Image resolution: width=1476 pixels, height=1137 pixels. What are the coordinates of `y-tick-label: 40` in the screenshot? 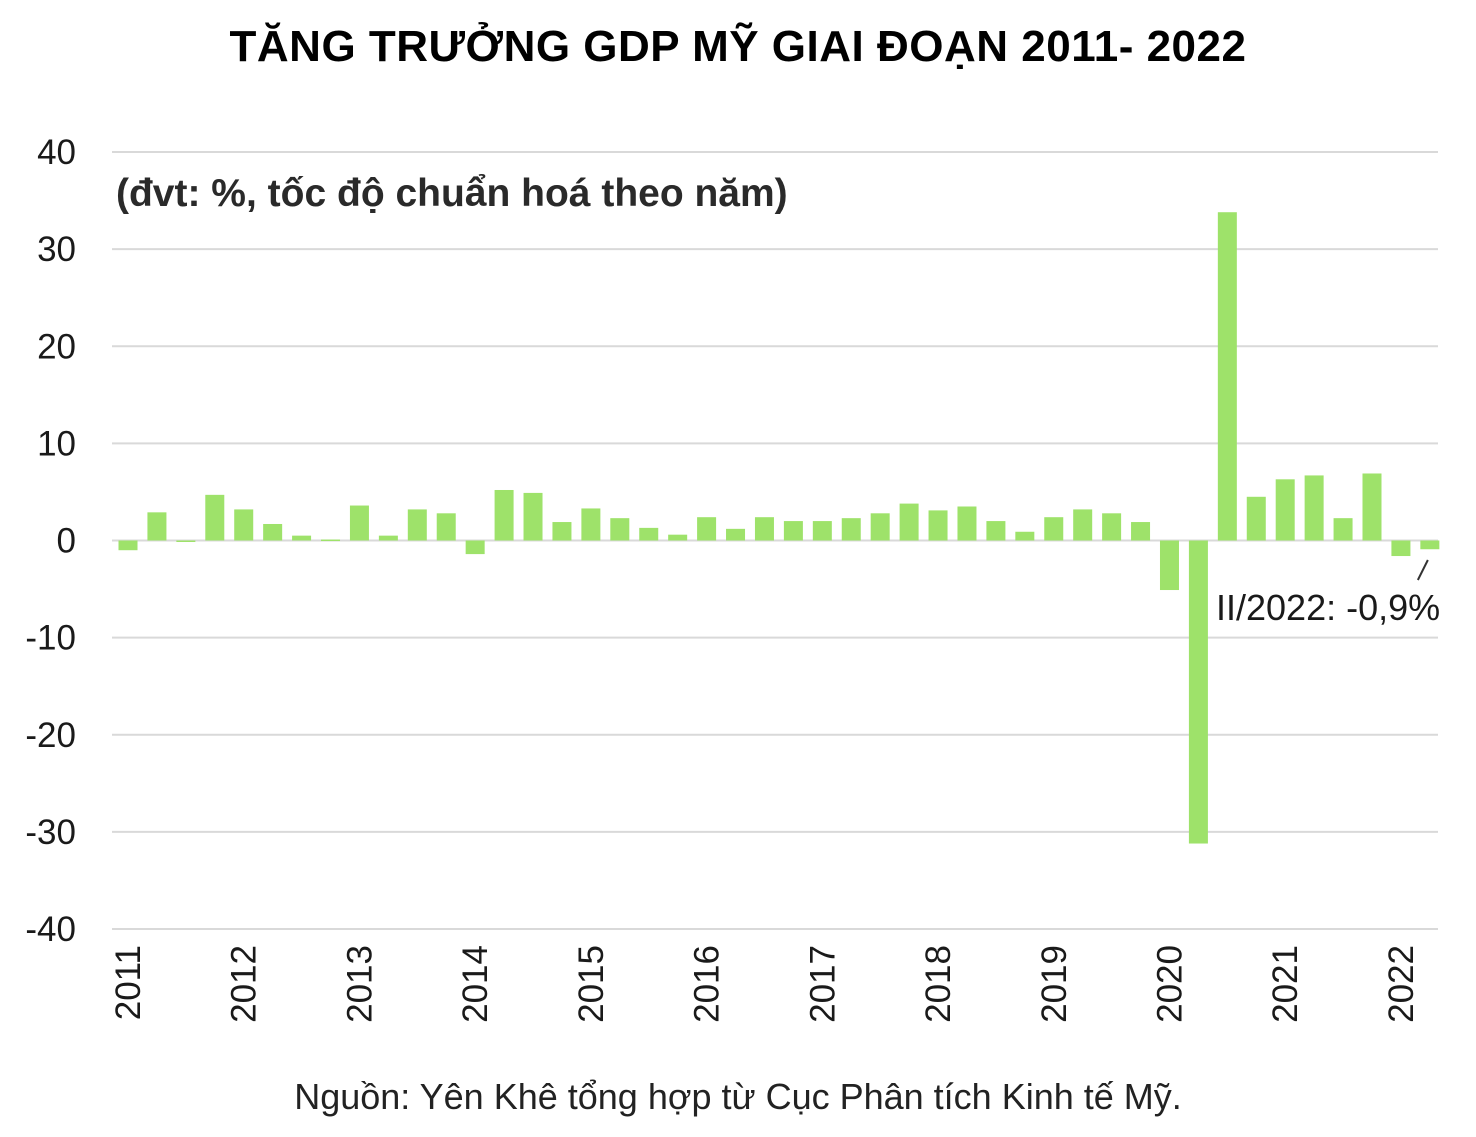 It's located at (56, 152).